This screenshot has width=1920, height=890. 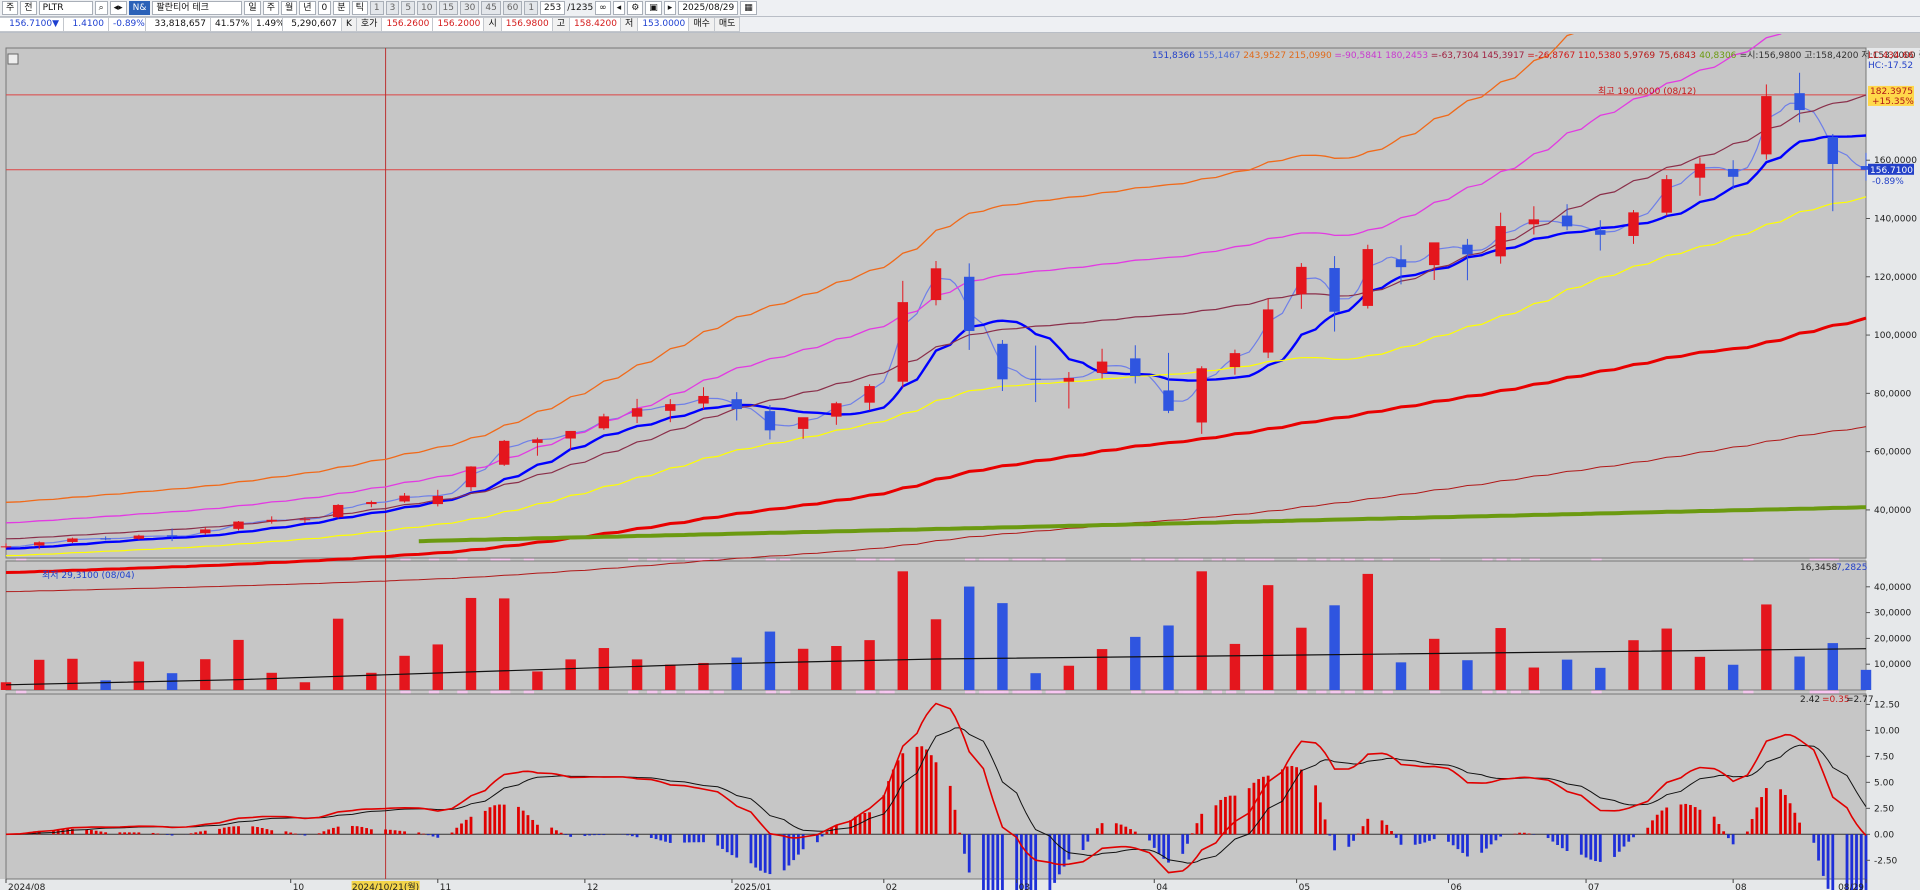 I want to click on sound-icon: ◂▸, so click(x=118, y=8).